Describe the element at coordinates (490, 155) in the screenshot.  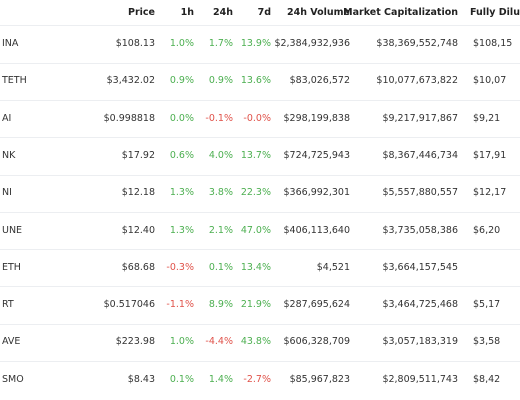
I see `table-cell: $17,91` at that location.